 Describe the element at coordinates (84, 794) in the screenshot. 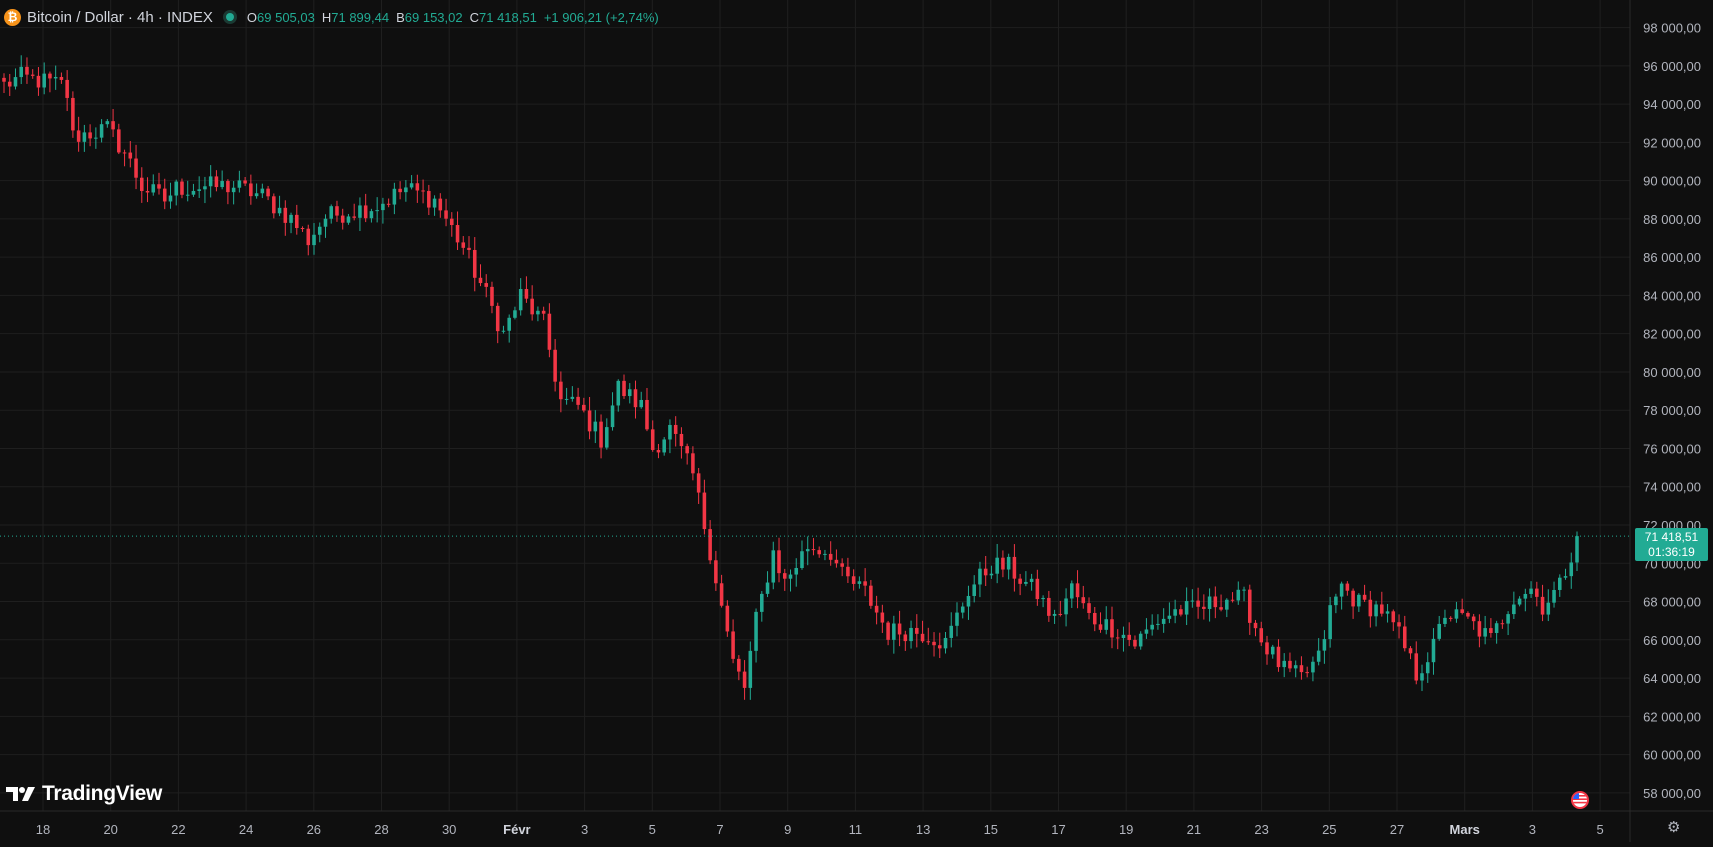

I see `tradingview-logo: TradingView` at that location.